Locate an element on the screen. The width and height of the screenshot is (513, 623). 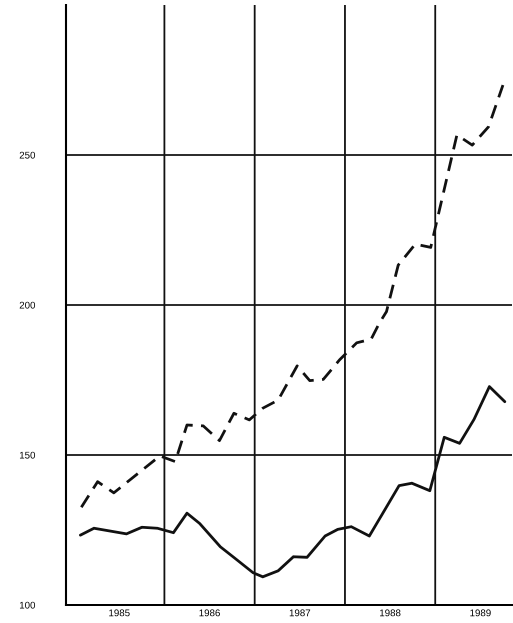
x-tick-label: 1989 is located at coordinates (480, 612).